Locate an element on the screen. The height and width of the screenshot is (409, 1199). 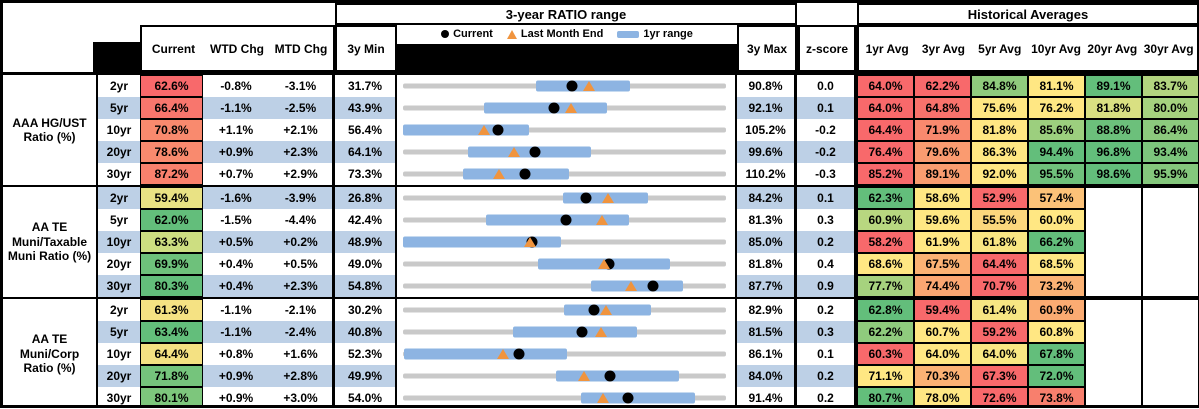
current-cell: 71.8% is located at coordinates (171, 376).